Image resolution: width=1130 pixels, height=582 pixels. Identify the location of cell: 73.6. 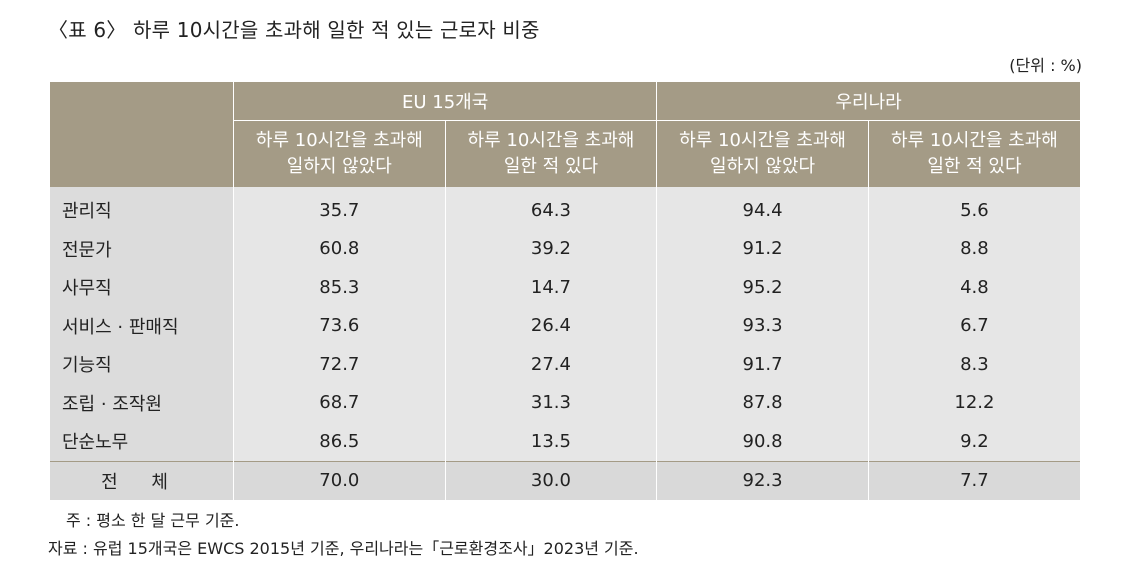
(339, 325).